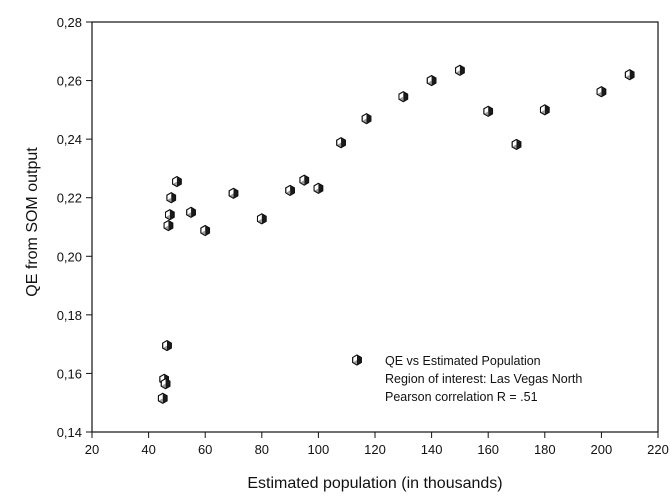 Image resolution: width=672 pixels, height=497 pixels. Describe the element at coordinates (374, 483) in the screenshot. I see `x-axis-title: Estimated population (in thousands)` at that location.